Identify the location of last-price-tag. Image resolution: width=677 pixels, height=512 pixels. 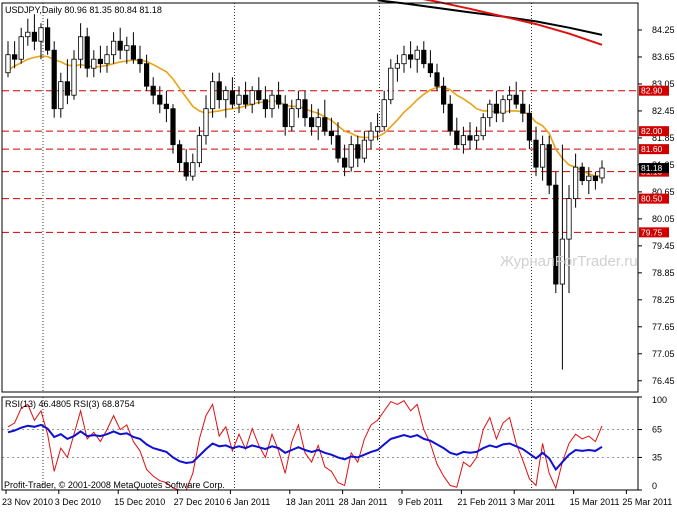
(654, 168).